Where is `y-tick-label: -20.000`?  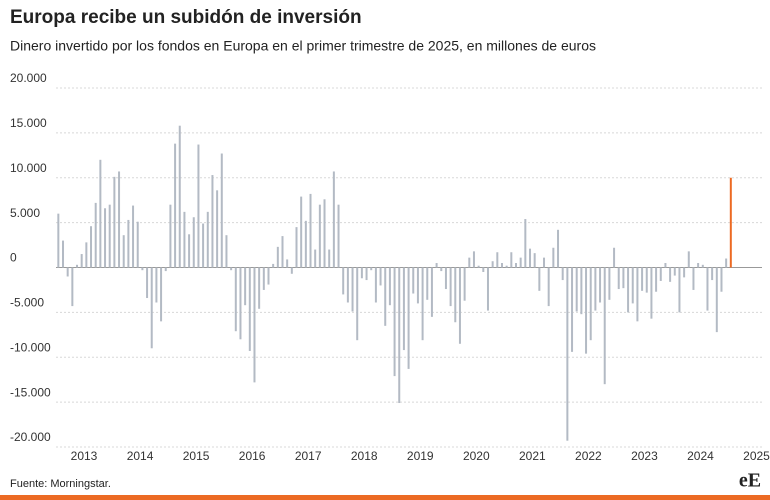 y-tick-label: -20.000 is located at coordinates (30, 437).